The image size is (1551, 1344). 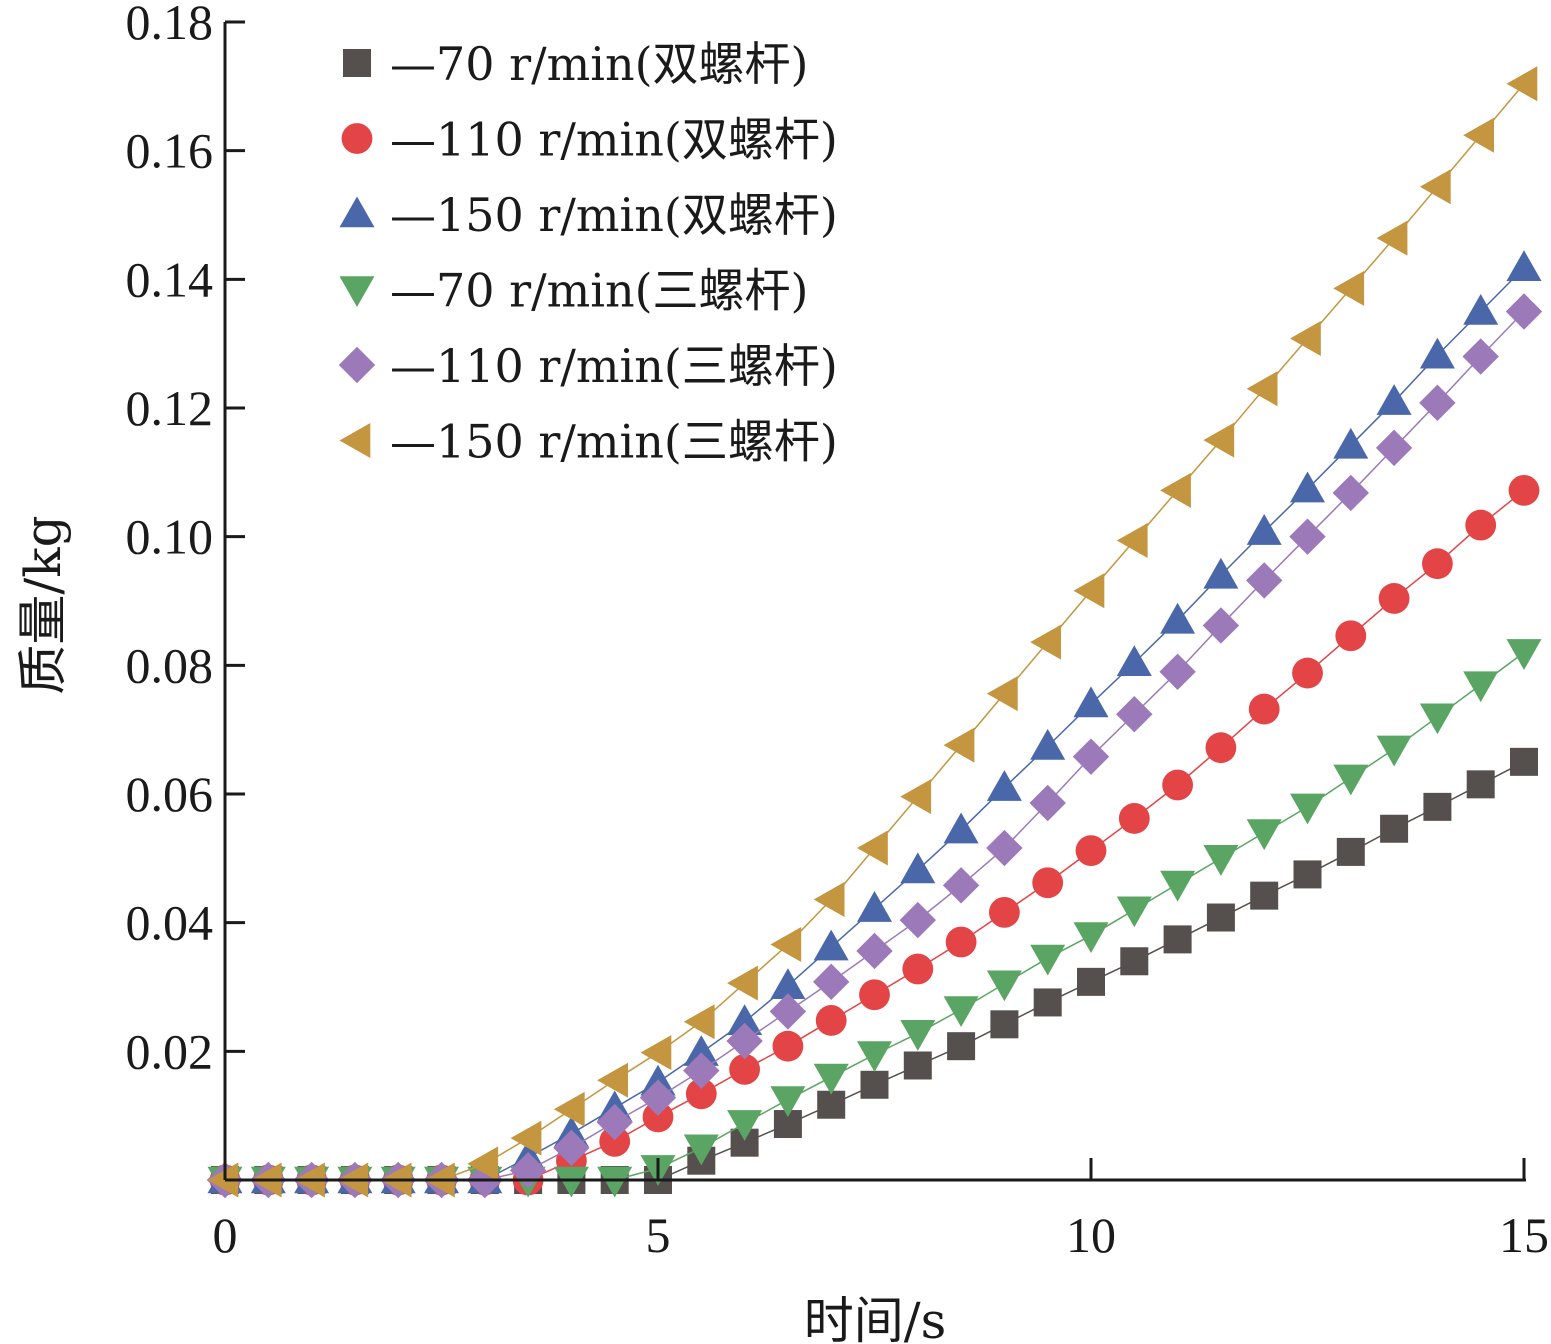 I want to click on y-axis-title: 质量/kg, so click(x=43, y=604).